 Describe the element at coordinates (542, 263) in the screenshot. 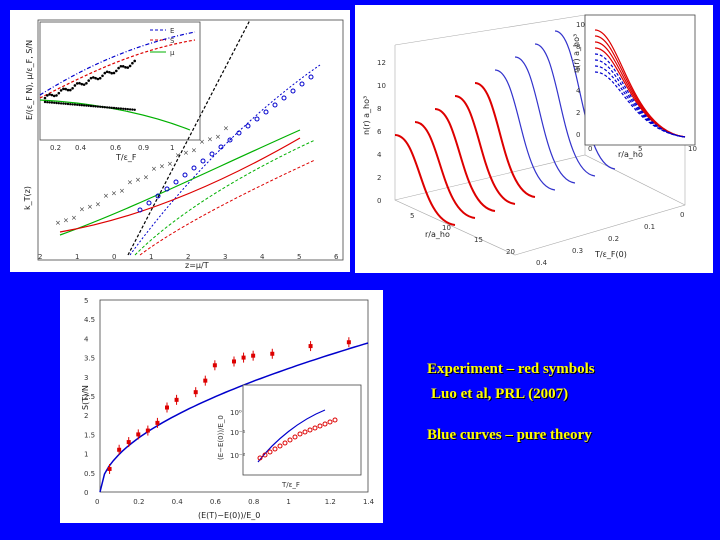

I see `t-tick-label: 0.4` at that location.